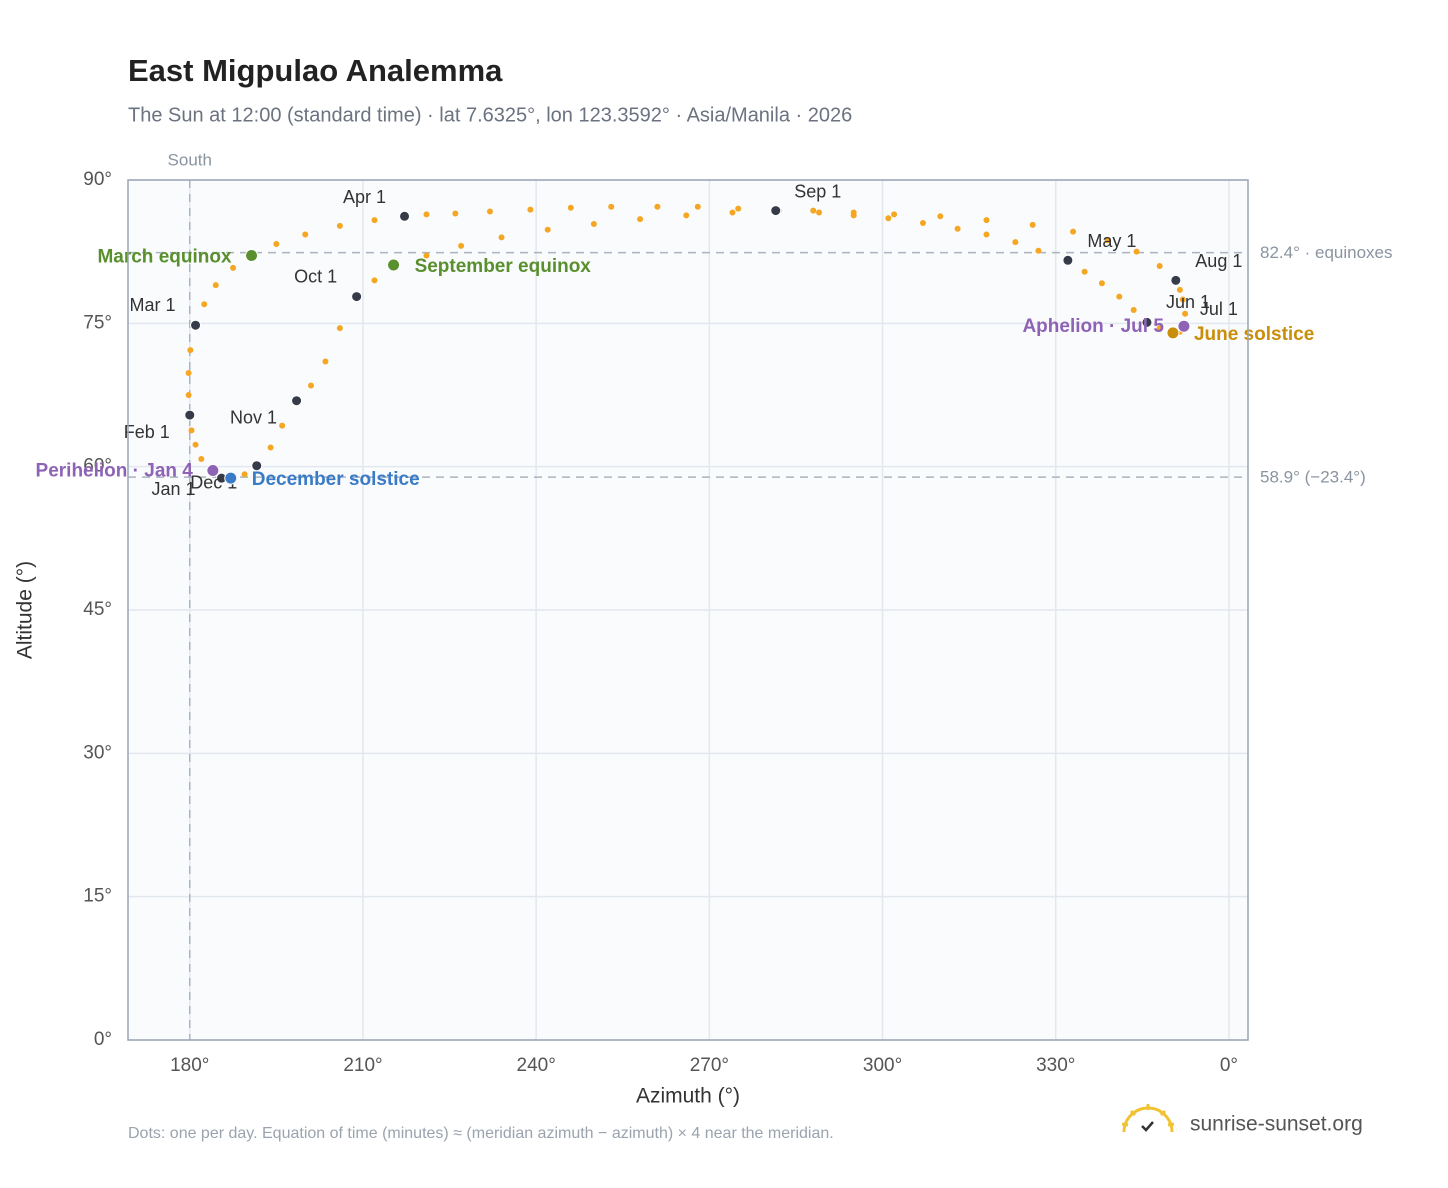 The width and height of the screenshot is (1448, 1188). Describe the element at coordinates (97, 322) in the screenshot. I see `y-tick-label: 75°` at that location.